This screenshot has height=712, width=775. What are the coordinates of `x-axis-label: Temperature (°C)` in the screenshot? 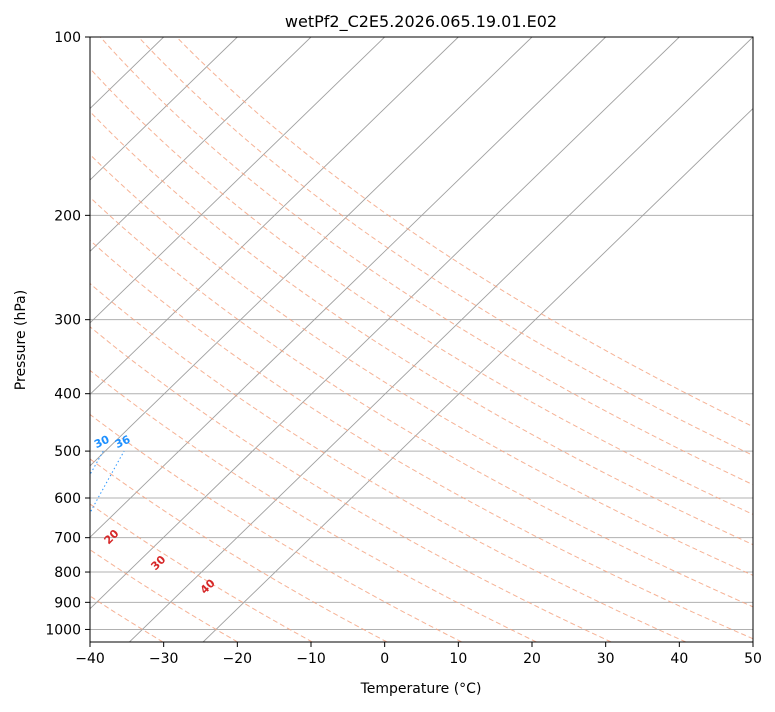 It's located at (421, 689).